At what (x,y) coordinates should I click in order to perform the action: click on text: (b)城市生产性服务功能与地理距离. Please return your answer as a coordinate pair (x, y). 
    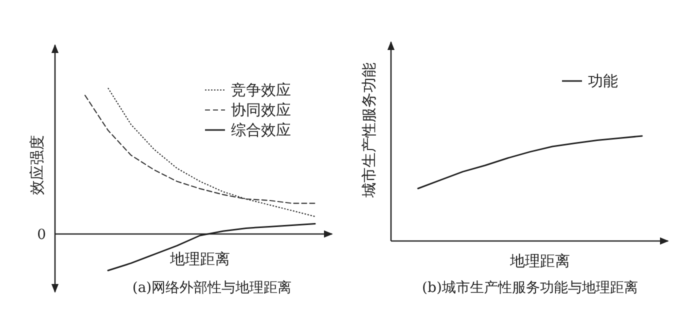
    Looking at the image, I should click on (530, 288).